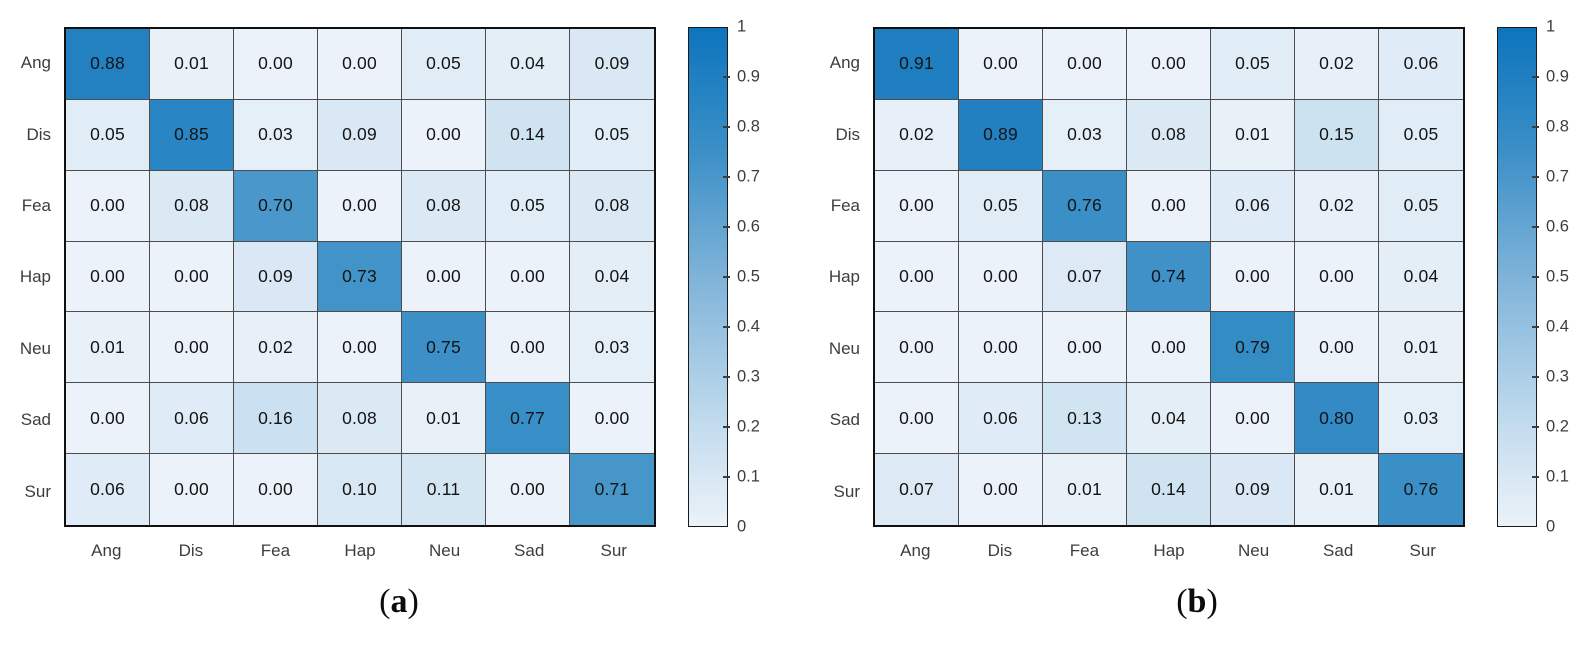 This screenshot has width=1596, height=660. I want to click on matrix-cell: 0.74, so click(1169, 277).